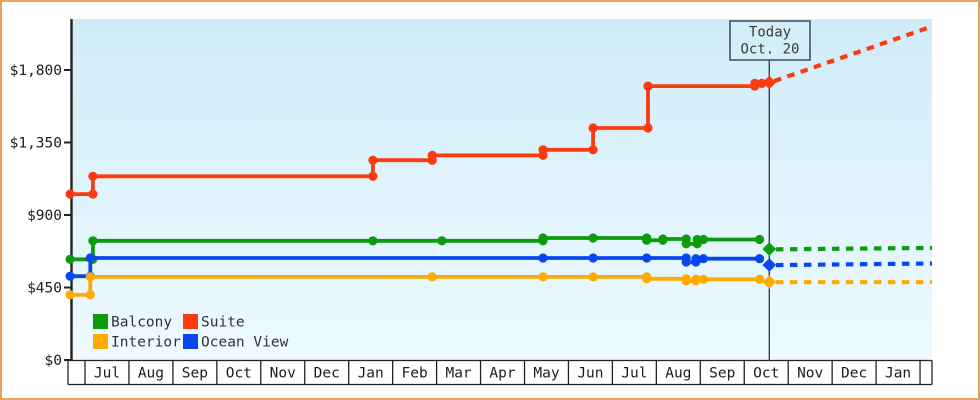  I want to click on legend-label-balcony: Balcony, so click(141, 323).